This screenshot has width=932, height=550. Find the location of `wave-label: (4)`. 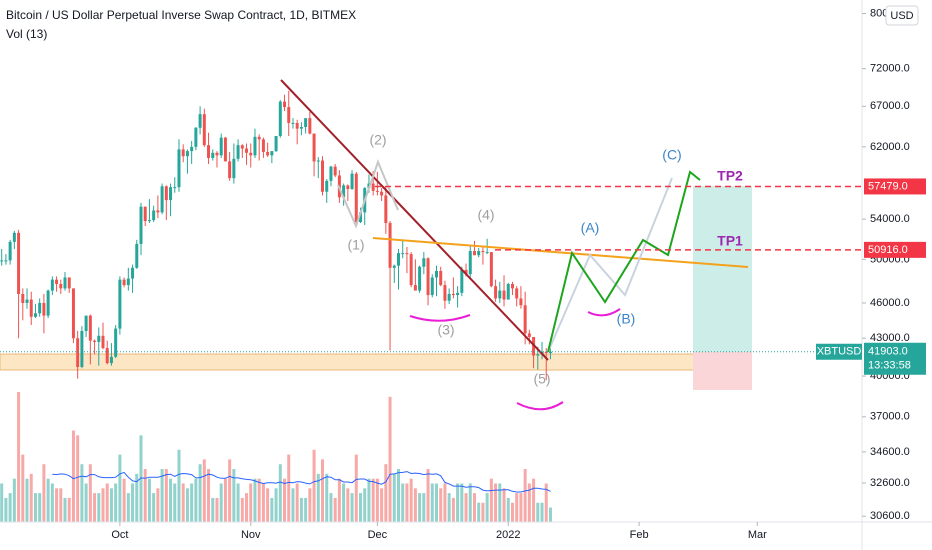

wave-label: (4) is located at coordinates (485, 215).